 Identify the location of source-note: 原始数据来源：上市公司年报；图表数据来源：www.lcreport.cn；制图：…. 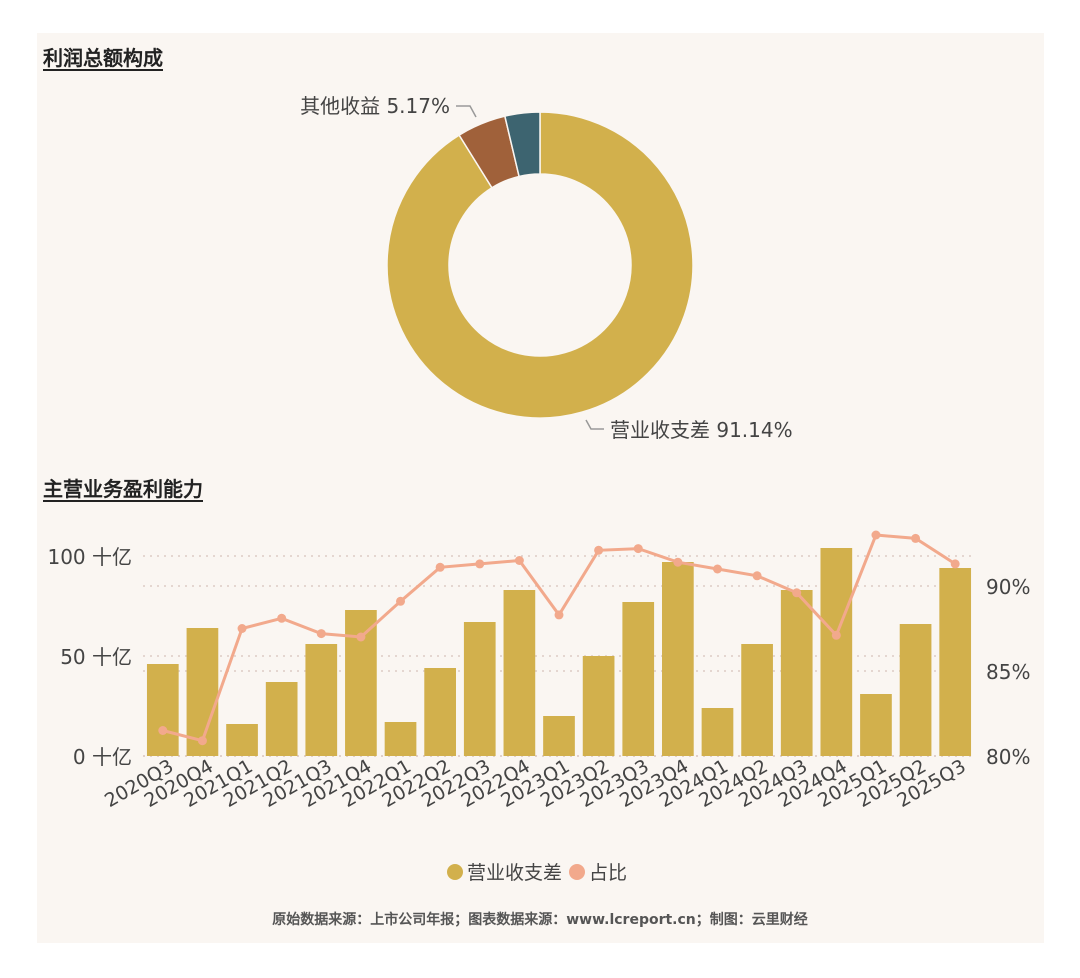
(540, 920).